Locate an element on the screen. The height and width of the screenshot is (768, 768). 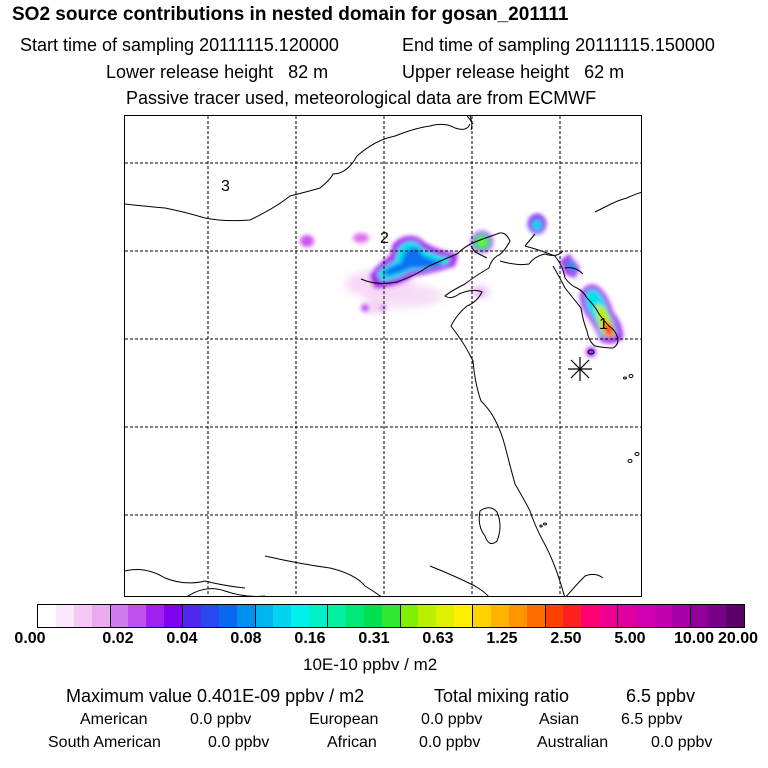
maximum-value-label: Maximum value 0.401E-09 ppbv / m2 is located at coordinates (215, 696).